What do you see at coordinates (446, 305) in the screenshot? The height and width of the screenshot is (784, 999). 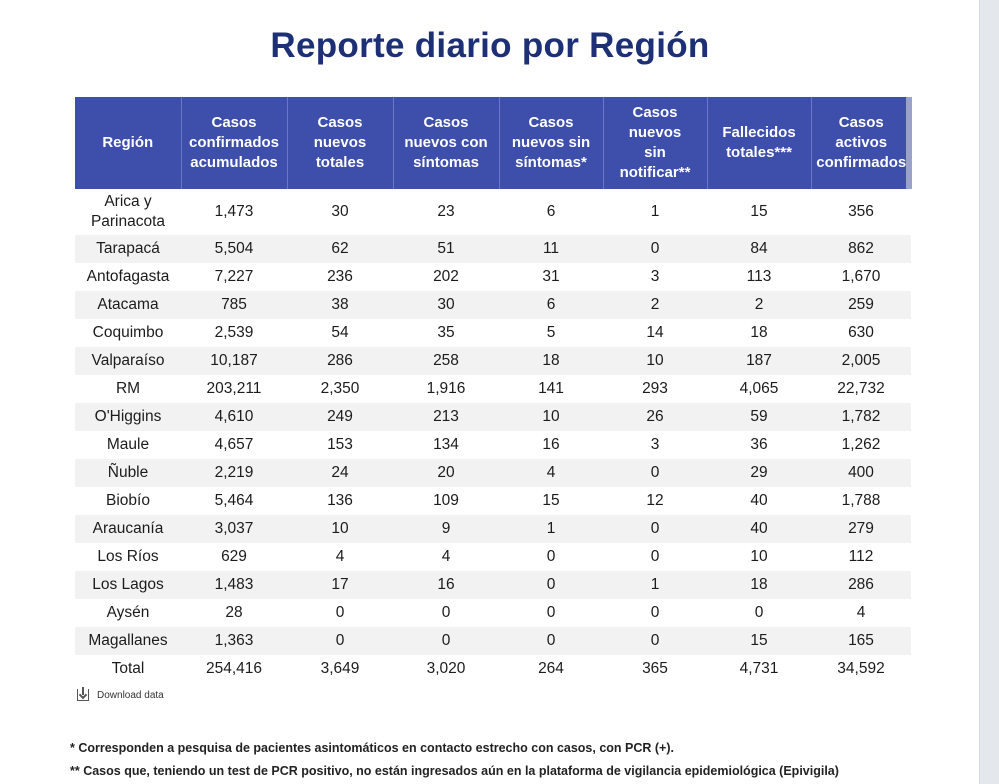 I see `value-cell-new-symptomatic: 30` at bounding box center [446, 305].